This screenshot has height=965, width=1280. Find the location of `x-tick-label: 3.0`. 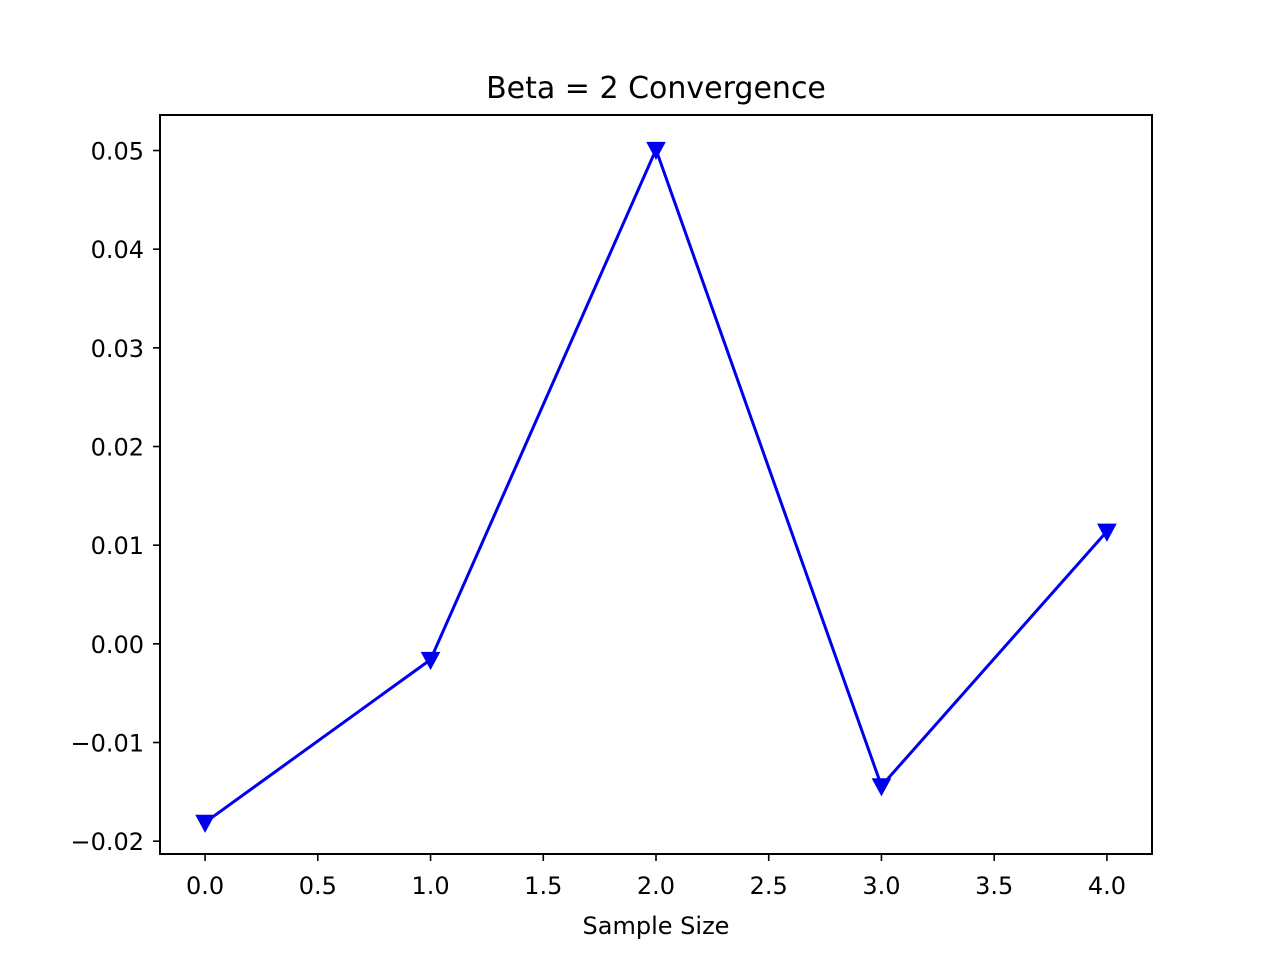

x-tick-label: 3.0 is located at coordinates (881, 886).